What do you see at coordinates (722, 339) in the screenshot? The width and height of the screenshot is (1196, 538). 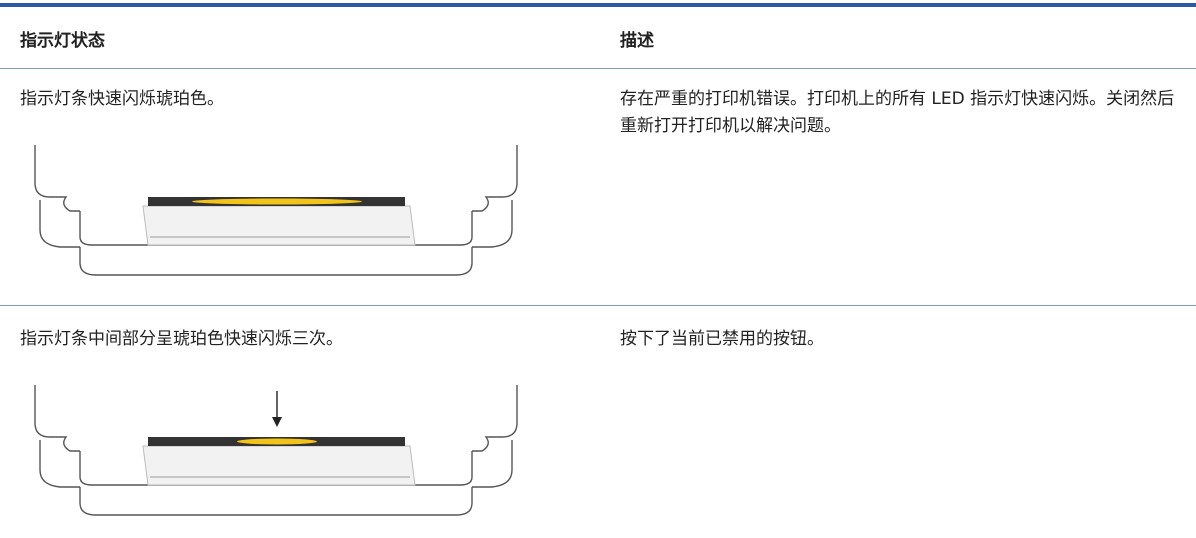 I see `description-cell: 按下了当前已禁用的按钮。` at bounding box center [722, 339].